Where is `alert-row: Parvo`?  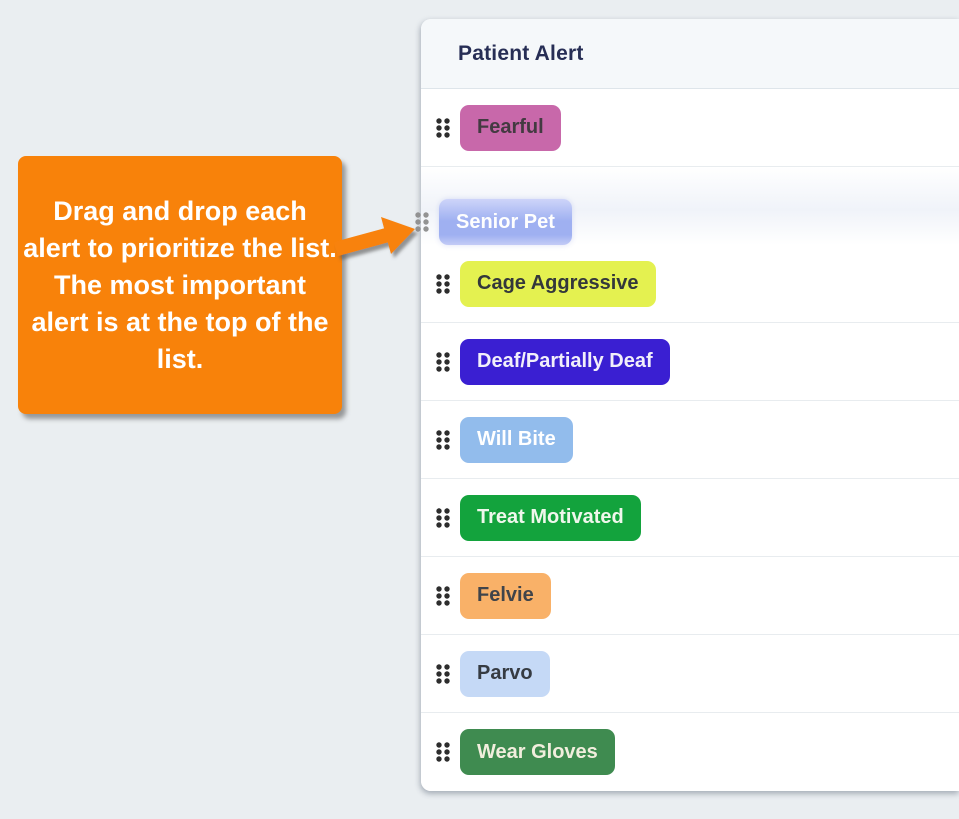 alert-row: Parvo is located at coordinates (690, 674).